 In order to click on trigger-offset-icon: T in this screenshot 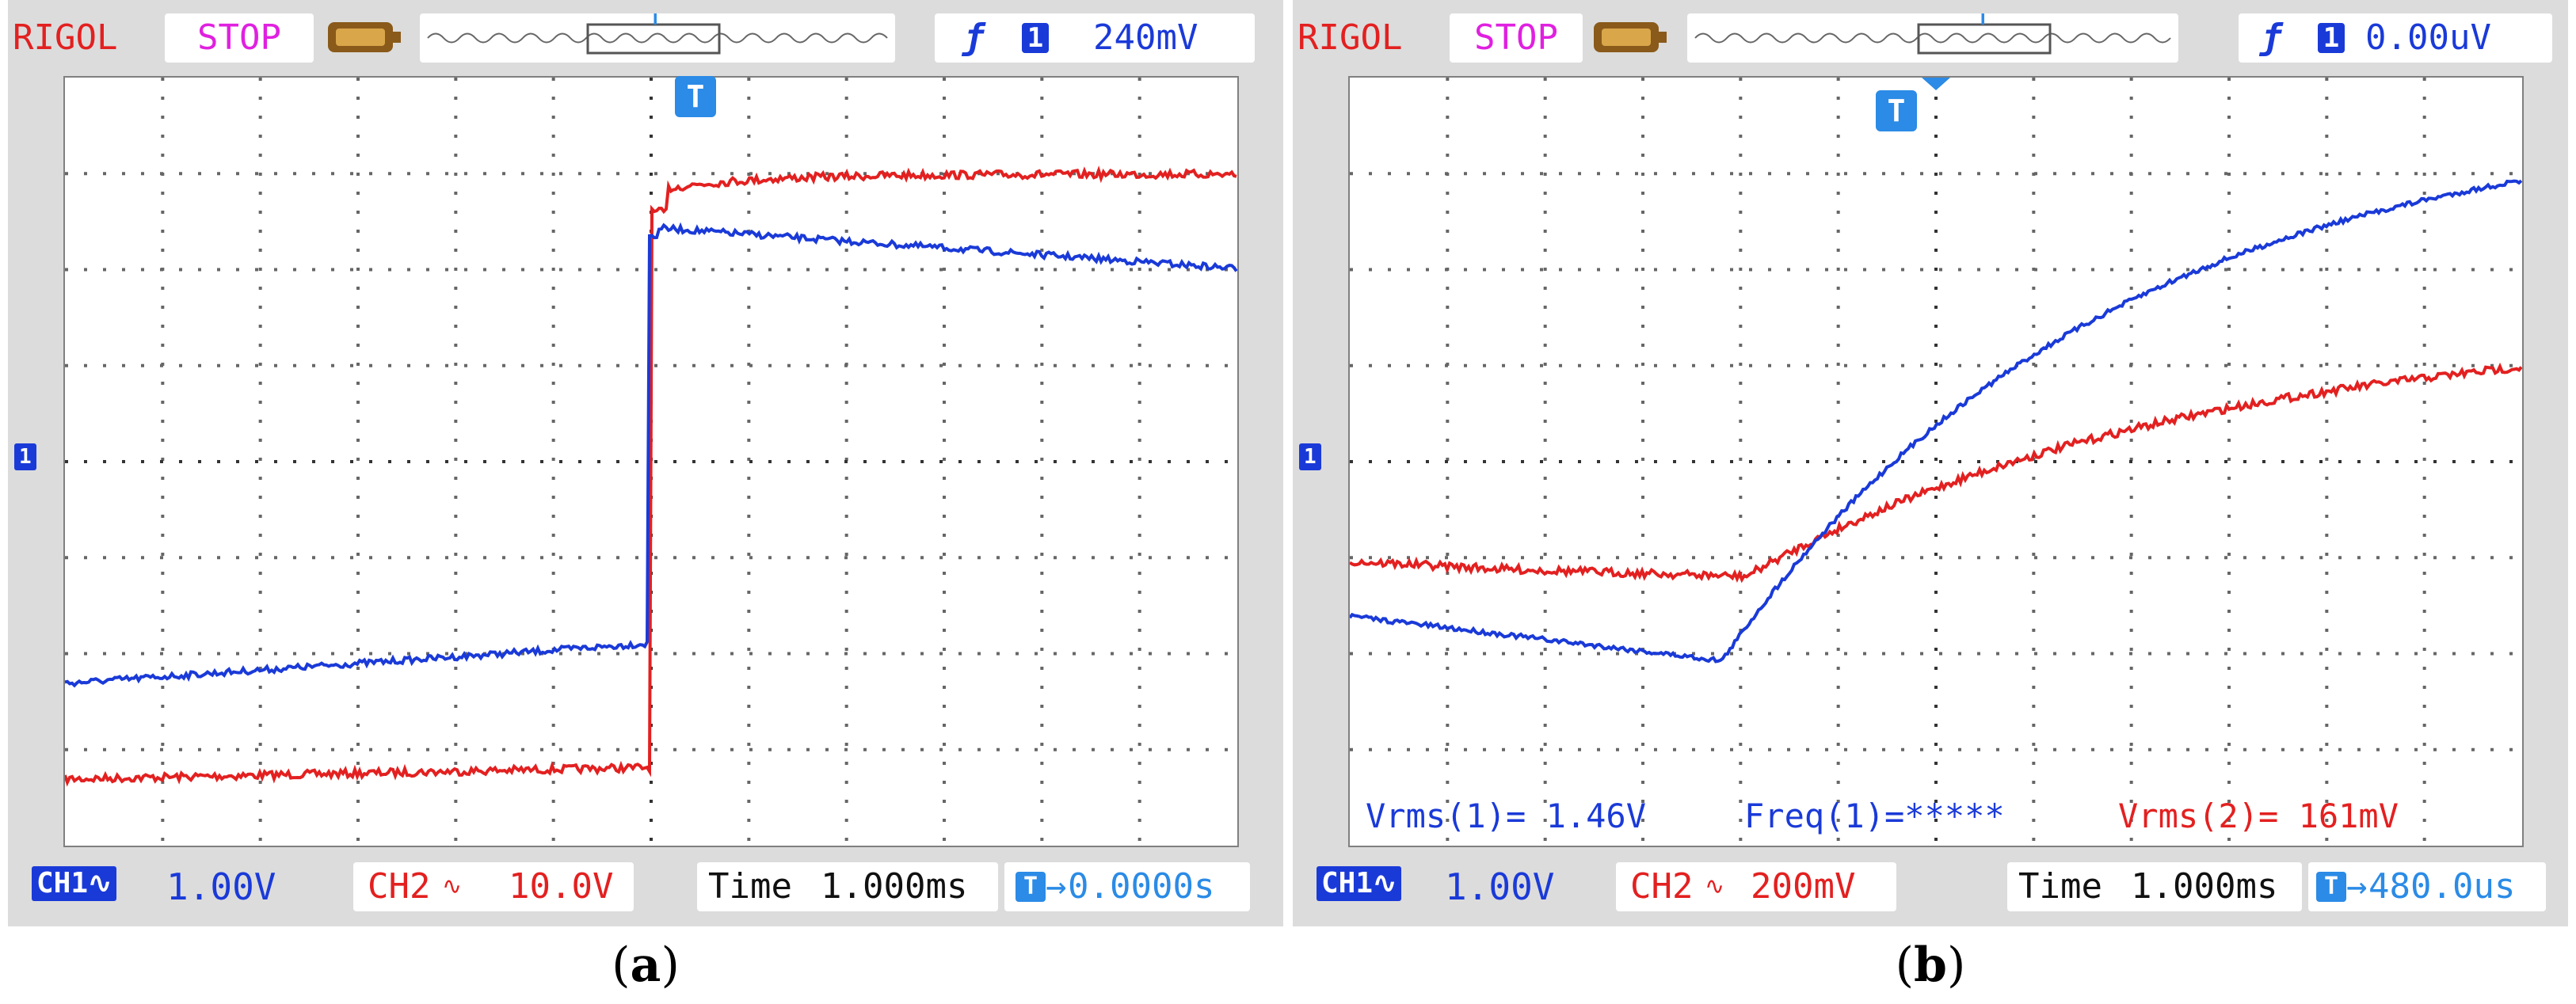, I will do `click(2331, 887)`.